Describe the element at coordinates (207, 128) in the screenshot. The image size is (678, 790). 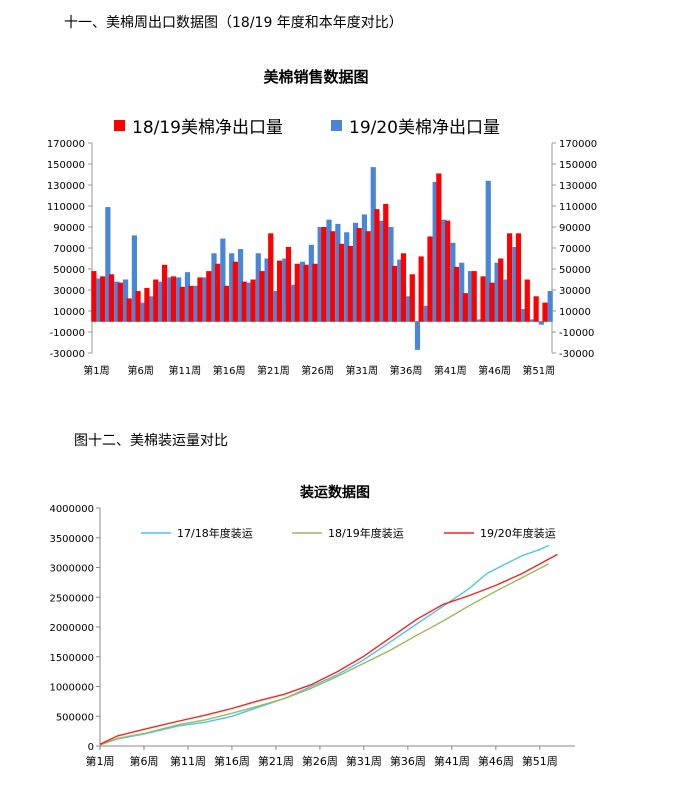
I see `legend-label: 18/19美棉净出口量` at that location.